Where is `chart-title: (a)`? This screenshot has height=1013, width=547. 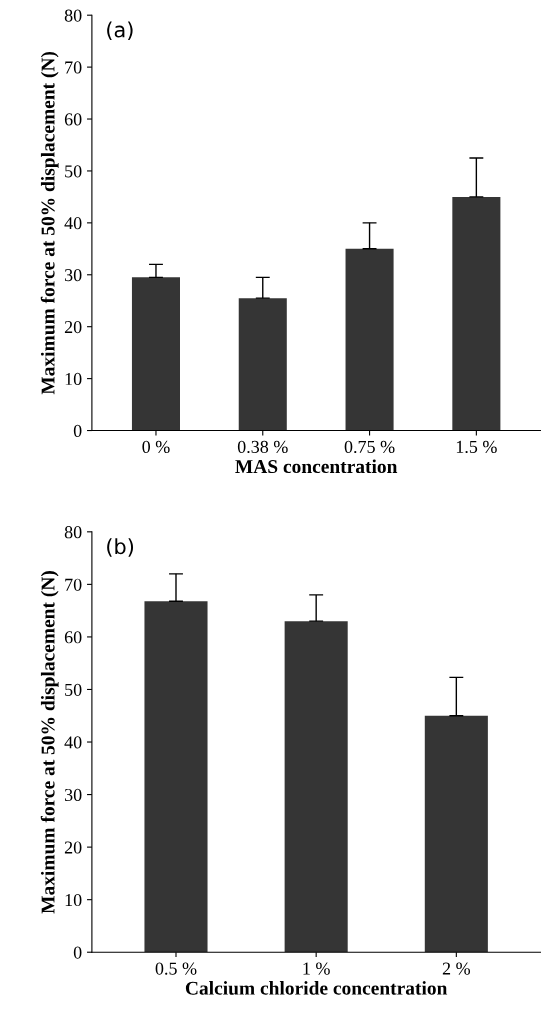
chart-title: (a) is located at coordinates (120, 30).